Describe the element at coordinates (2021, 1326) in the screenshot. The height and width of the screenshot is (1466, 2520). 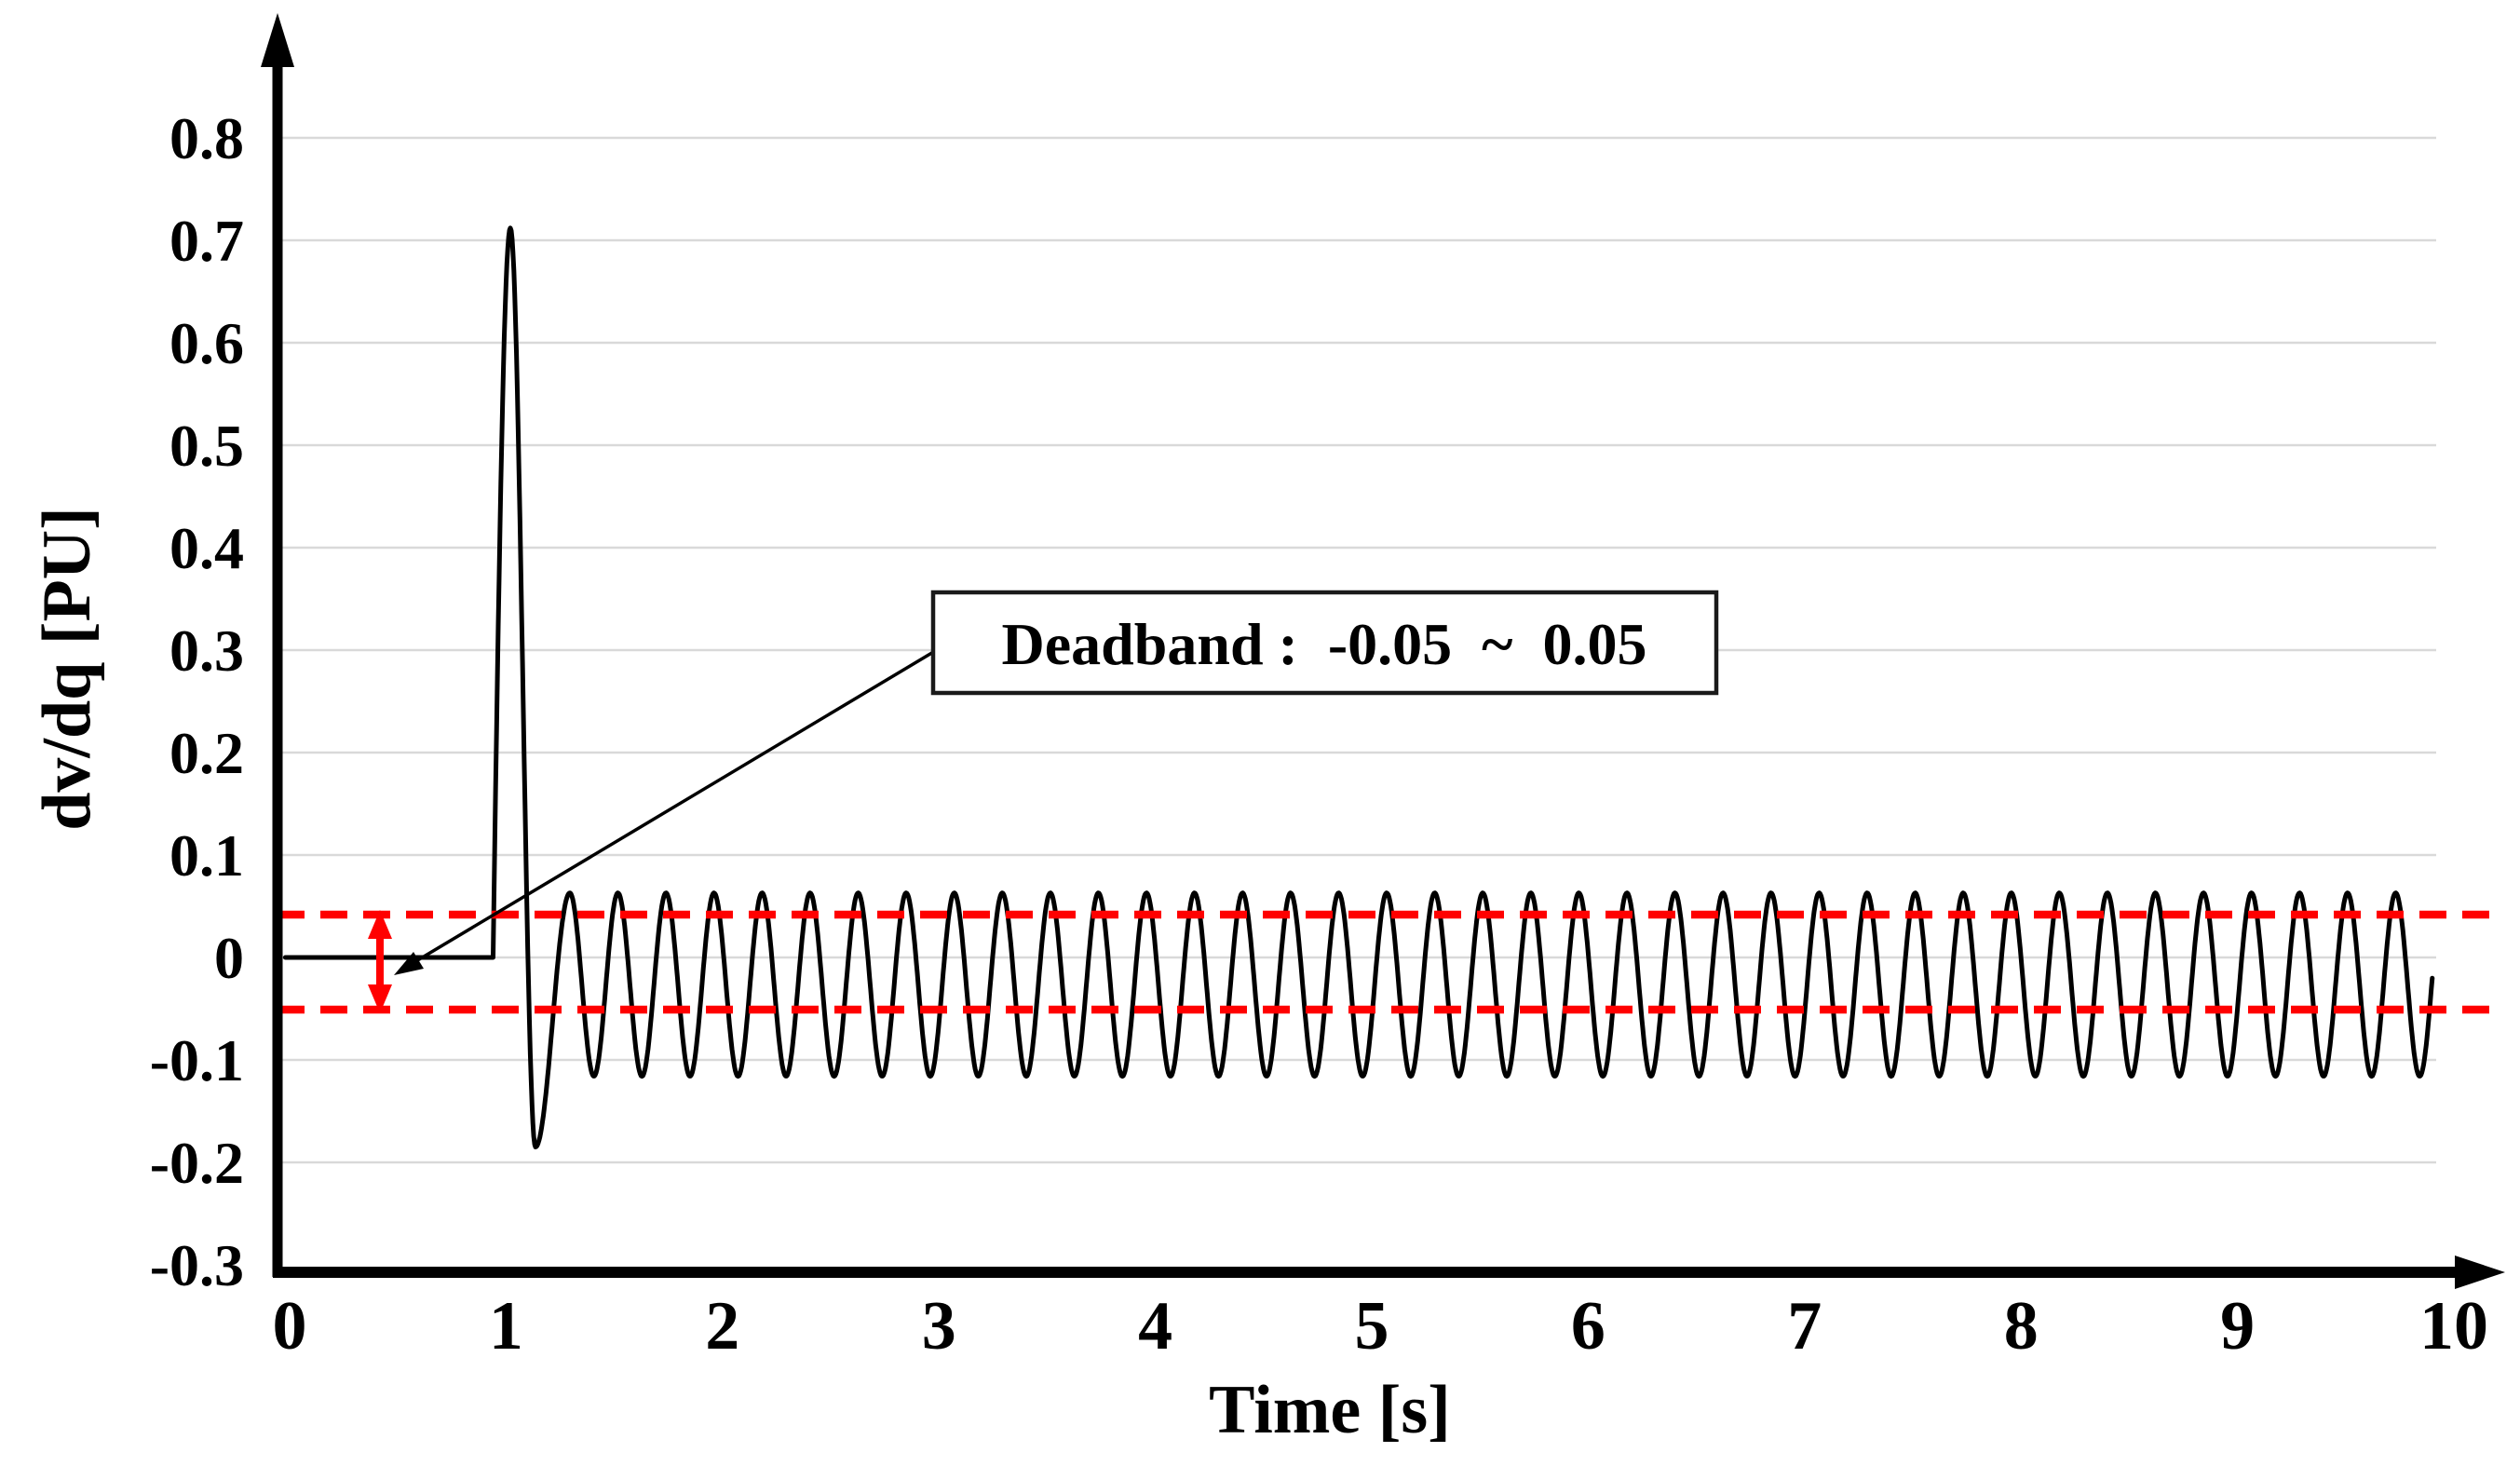
I see `x-tick-label: 8` at that location.